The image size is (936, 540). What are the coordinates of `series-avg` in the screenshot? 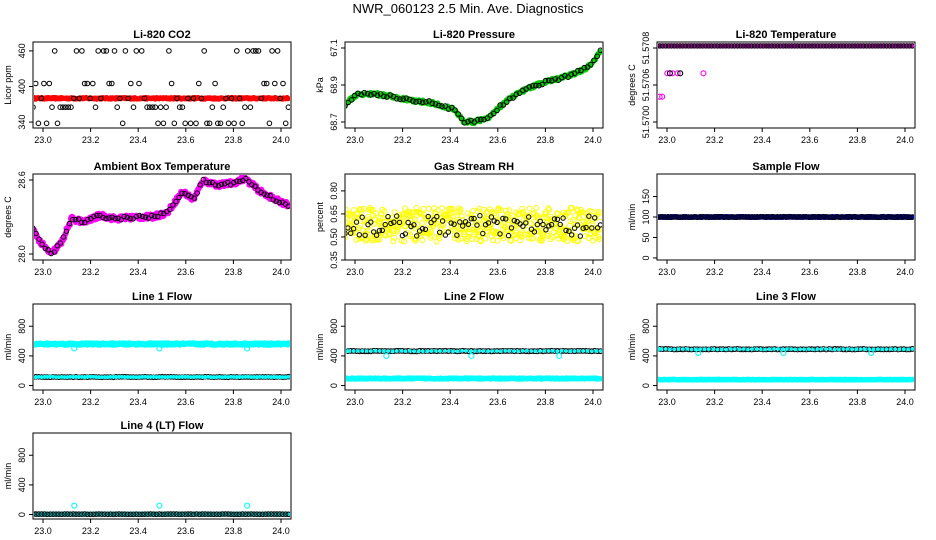 It's located at (474, 378).